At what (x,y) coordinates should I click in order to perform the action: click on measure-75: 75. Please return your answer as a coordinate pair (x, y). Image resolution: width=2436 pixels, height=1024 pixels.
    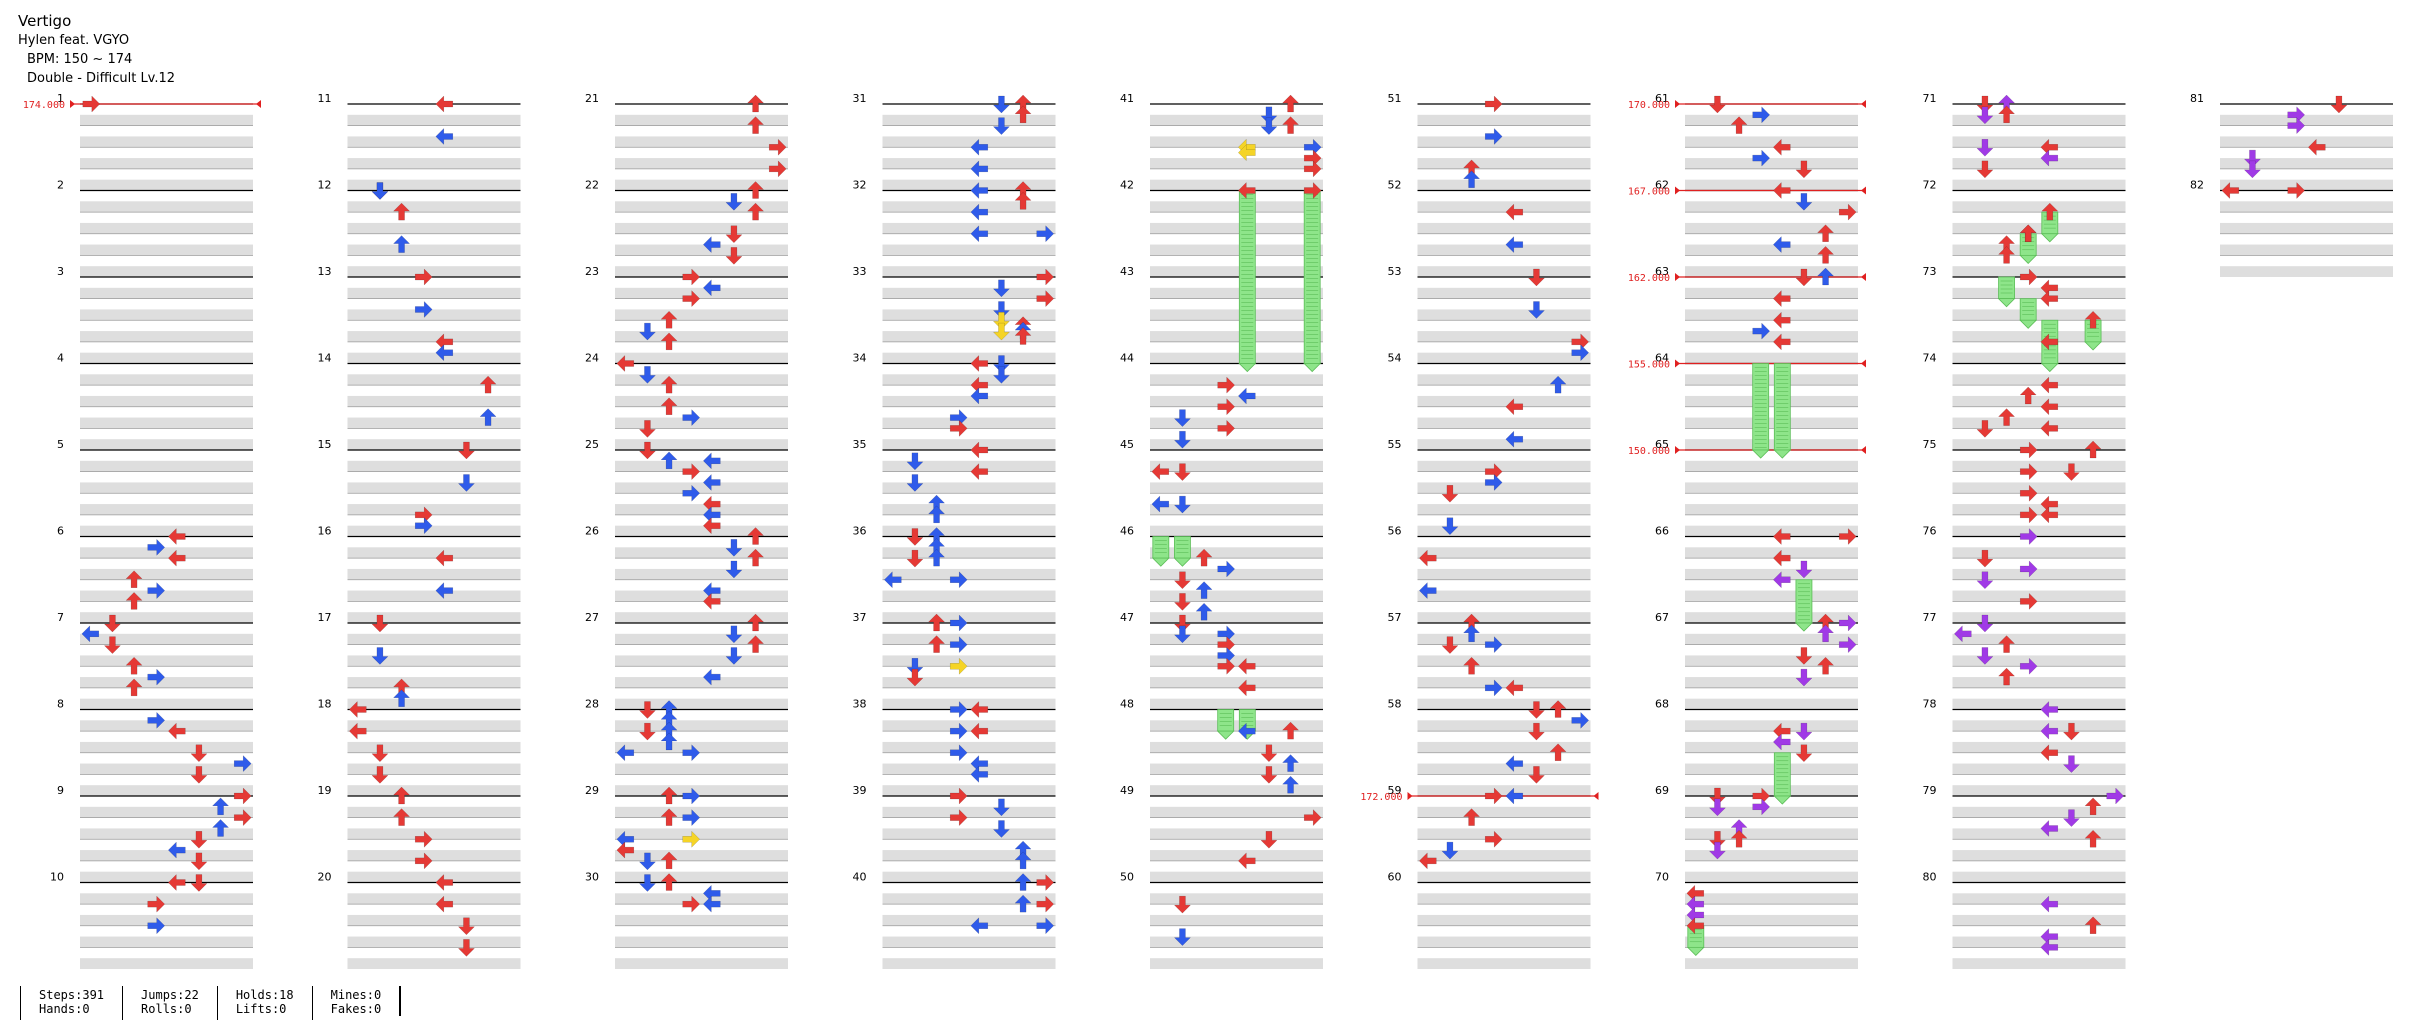
    Looking at the image, I should click on (2024, 487).